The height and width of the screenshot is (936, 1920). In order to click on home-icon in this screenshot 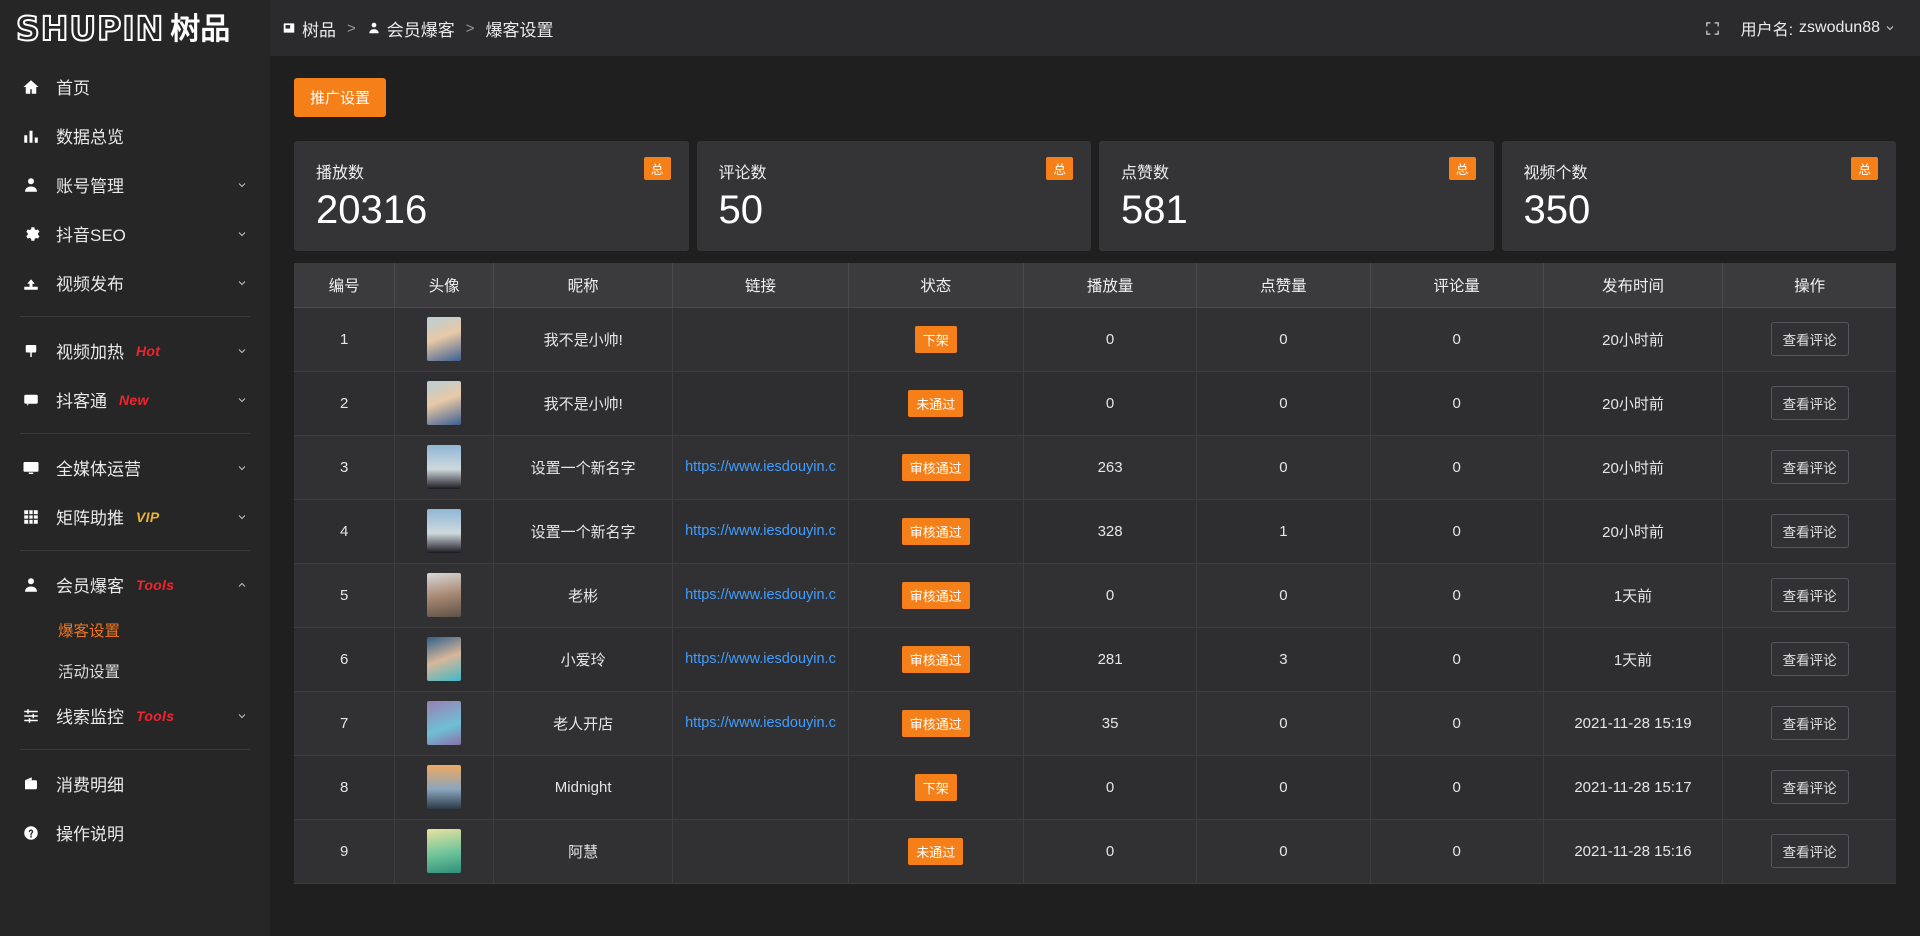, I will do `click(31, 87)`.